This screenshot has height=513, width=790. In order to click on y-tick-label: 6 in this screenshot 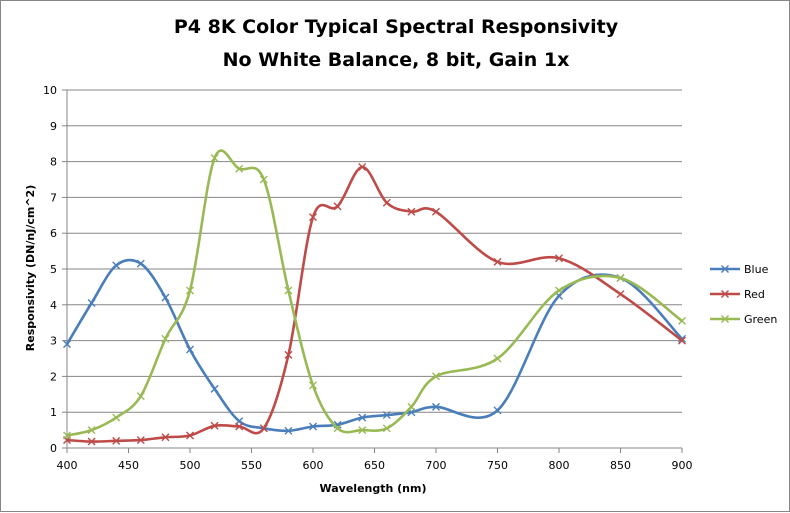, I will do `click(53, 233)`.